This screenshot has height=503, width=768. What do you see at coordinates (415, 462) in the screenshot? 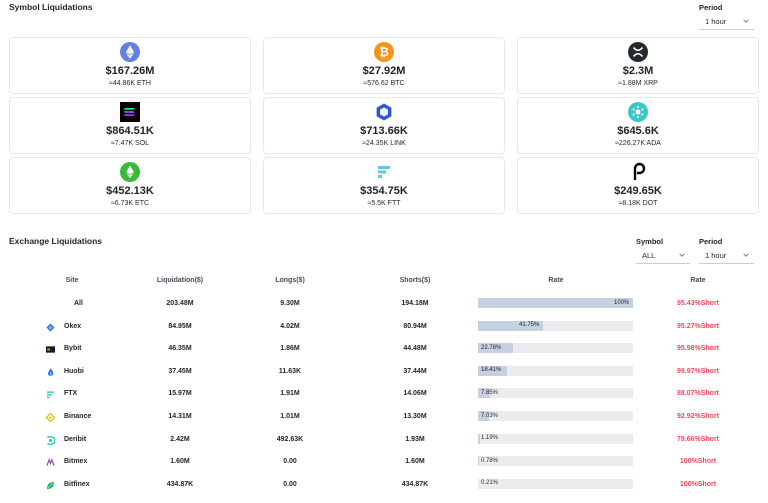
I see `shorts-value: 1.60M` at bounding box center [415, 462].